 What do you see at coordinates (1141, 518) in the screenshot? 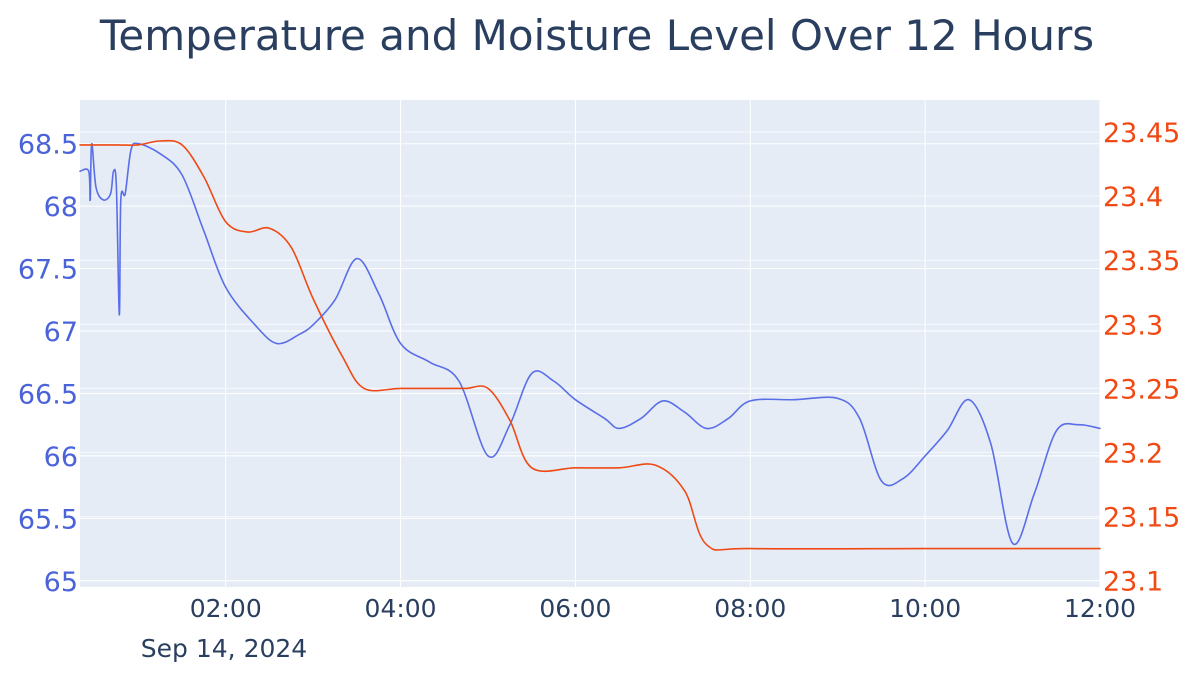
I see `right-tick-label: 23.15` at bounding box center [1141, 518].